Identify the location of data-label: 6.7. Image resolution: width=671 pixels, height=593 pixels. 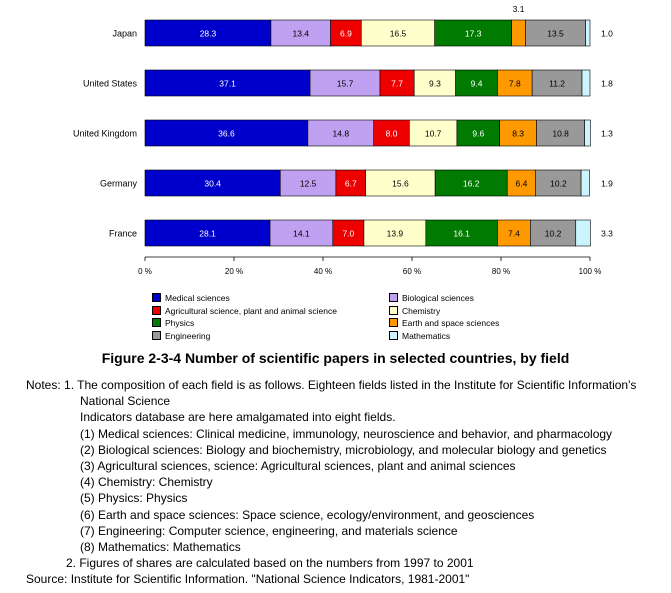
(351, 184).